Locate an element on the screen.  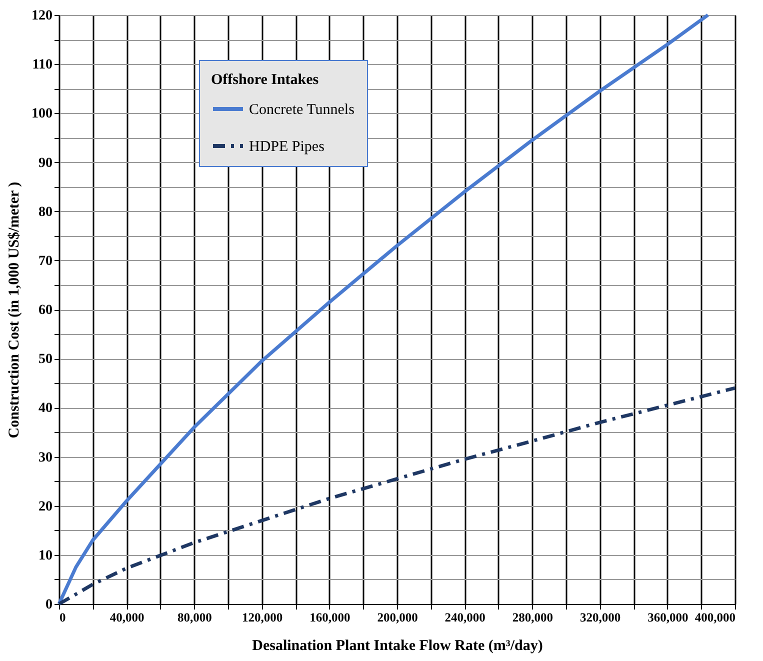
x-tick-label: 400,000 is located at coordinates (715, 617).